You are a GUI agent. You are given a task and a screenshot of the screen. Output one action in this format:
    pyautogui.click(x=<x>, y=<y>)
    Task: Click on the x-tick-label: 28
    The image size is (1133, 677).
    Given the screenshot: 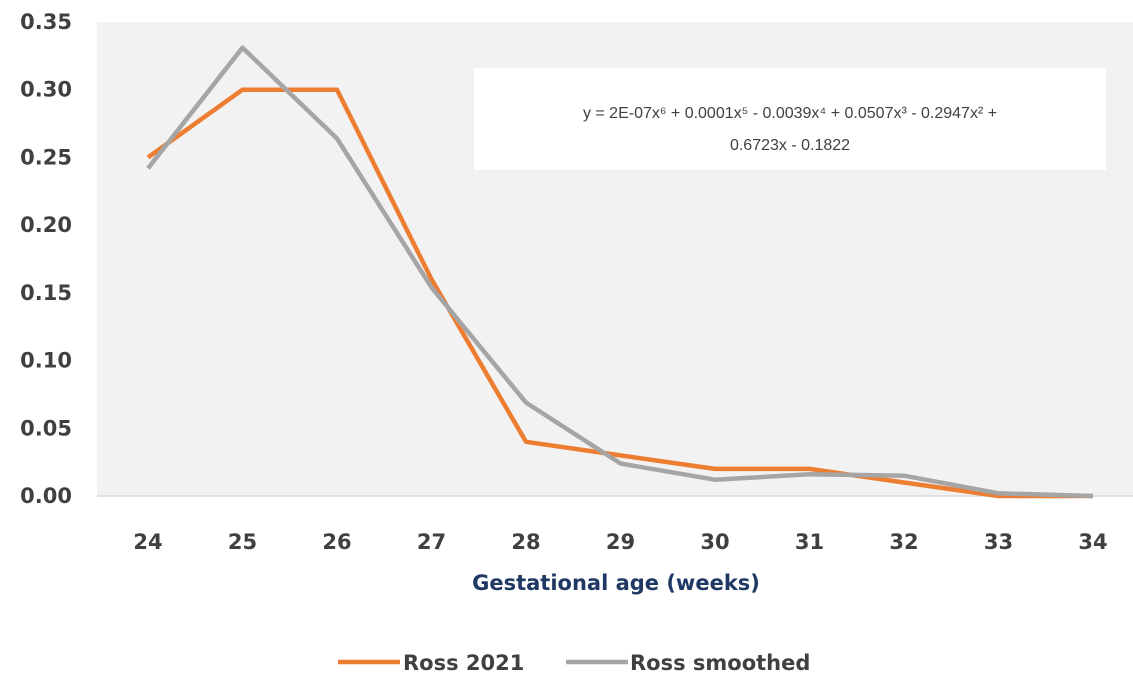 What is the action you would take?
    pyautogui.click(x=525, y=542)
    